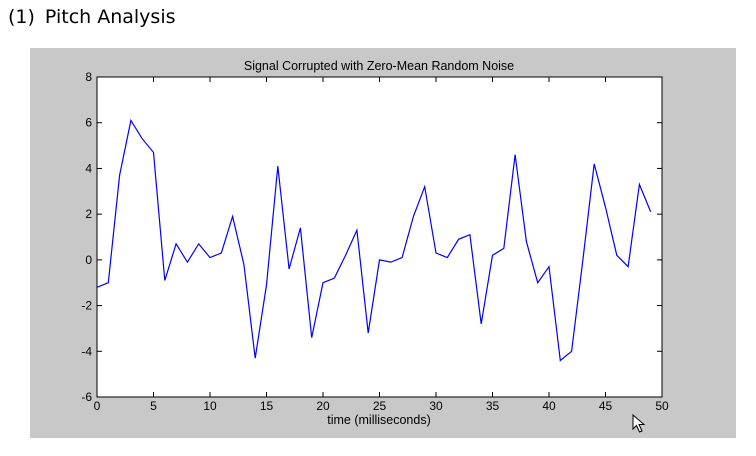 The image size is (756, 456). What do you see at coordinates (88, 77) in the screenshot?
I see `y-tick-label: 8` at bounding box center [88, 77].